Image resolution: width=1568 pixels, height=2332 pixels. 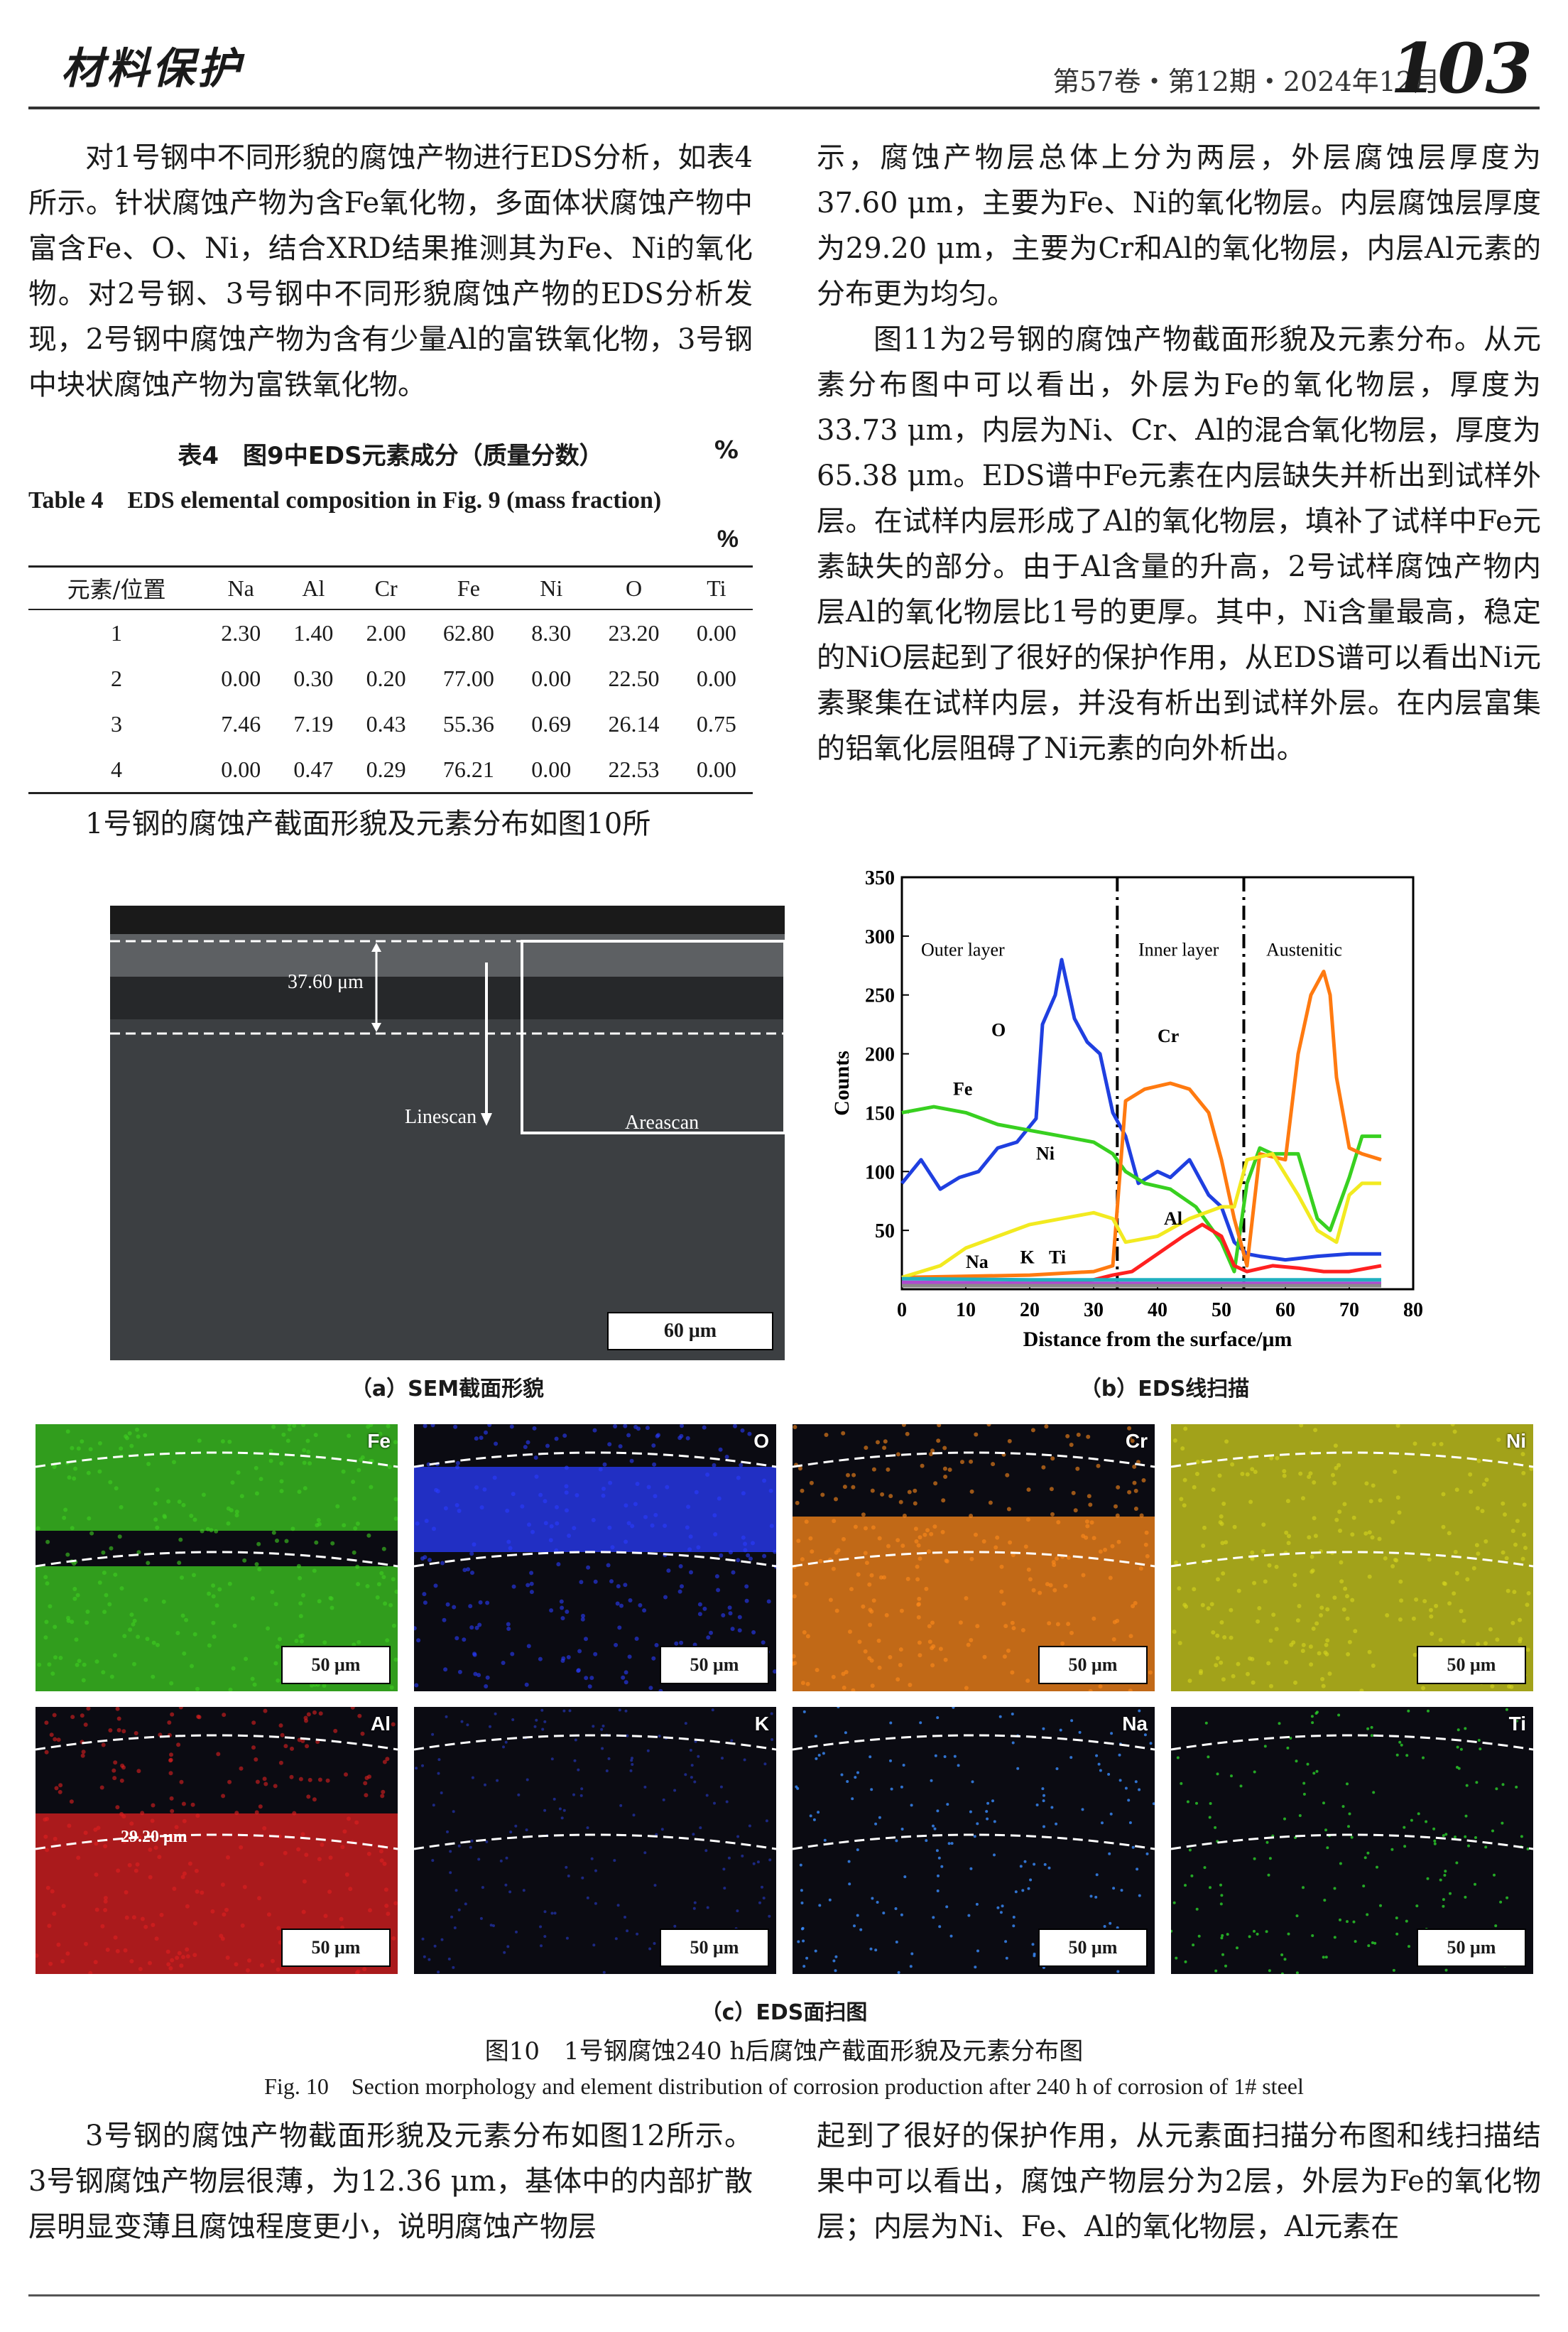 I want to click on x-tick-label: 50, so click(x=1222, y=1310).